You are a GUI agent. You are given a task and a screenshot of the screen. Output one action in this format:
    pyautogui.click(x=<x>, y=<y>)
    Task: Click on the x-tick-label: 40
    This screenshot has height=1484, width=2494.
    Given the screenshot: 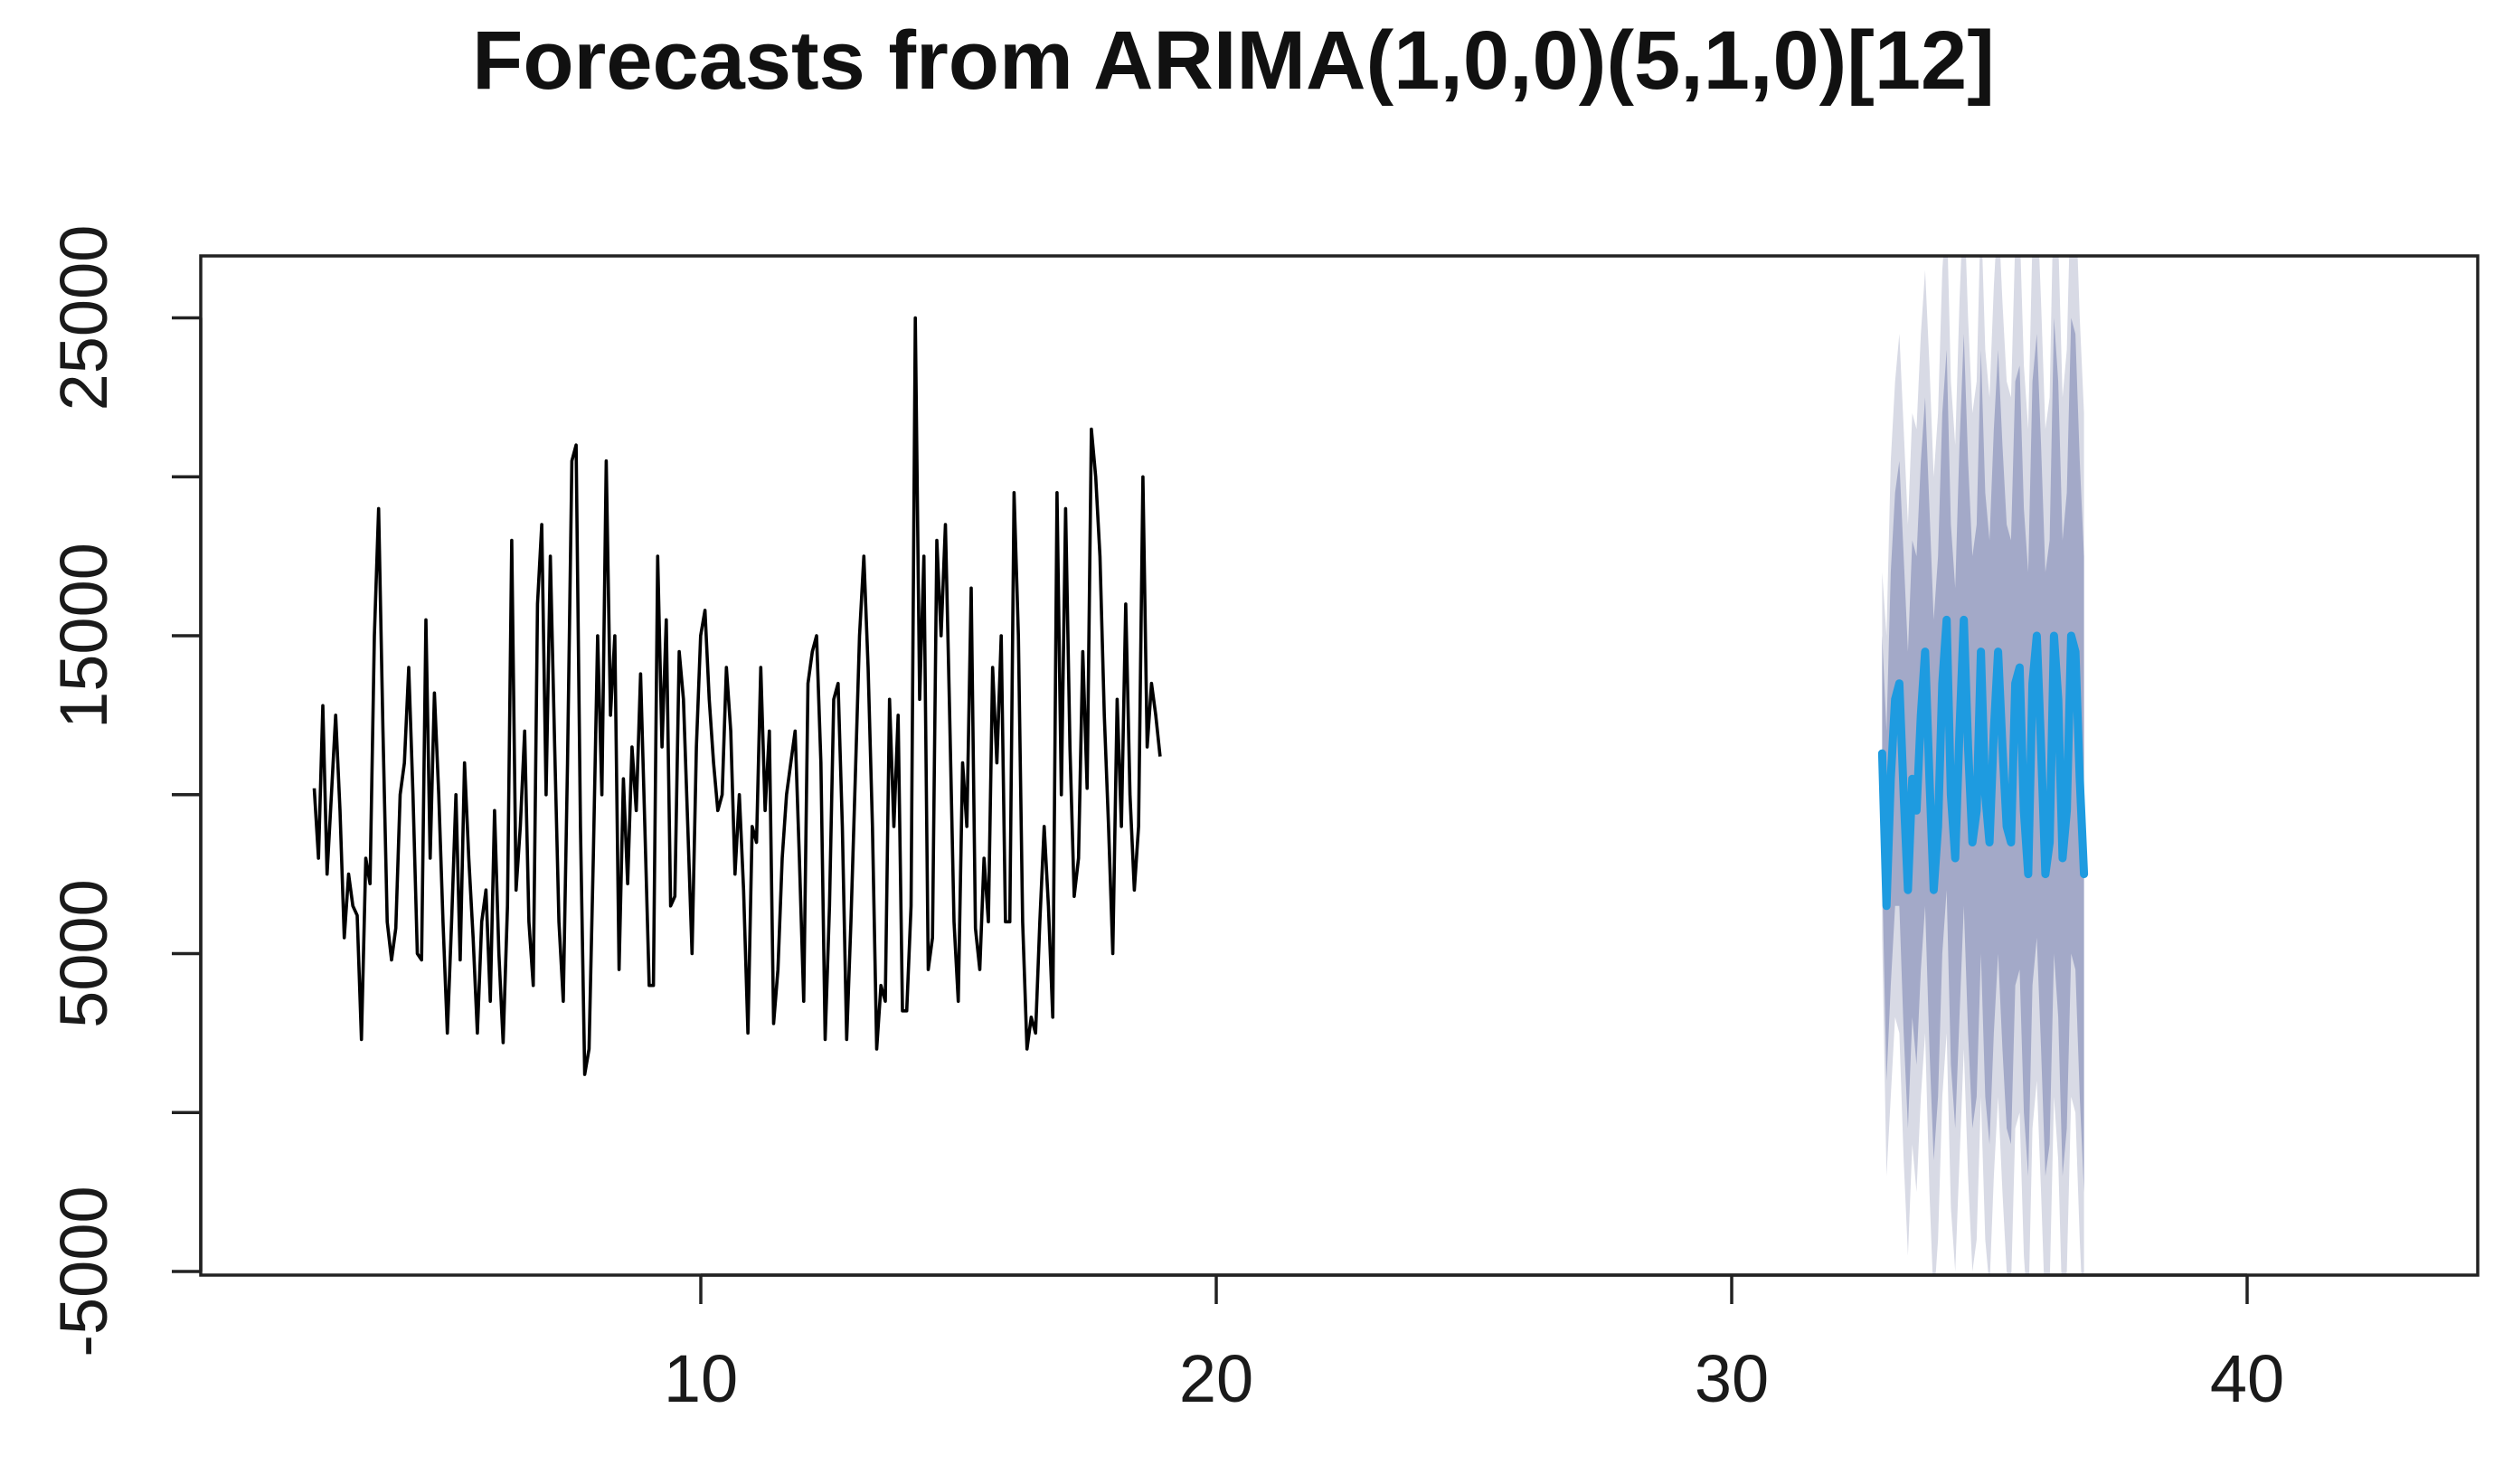 What is the action you would take?
    pyautogui.click(x=2247, y=1378)
    